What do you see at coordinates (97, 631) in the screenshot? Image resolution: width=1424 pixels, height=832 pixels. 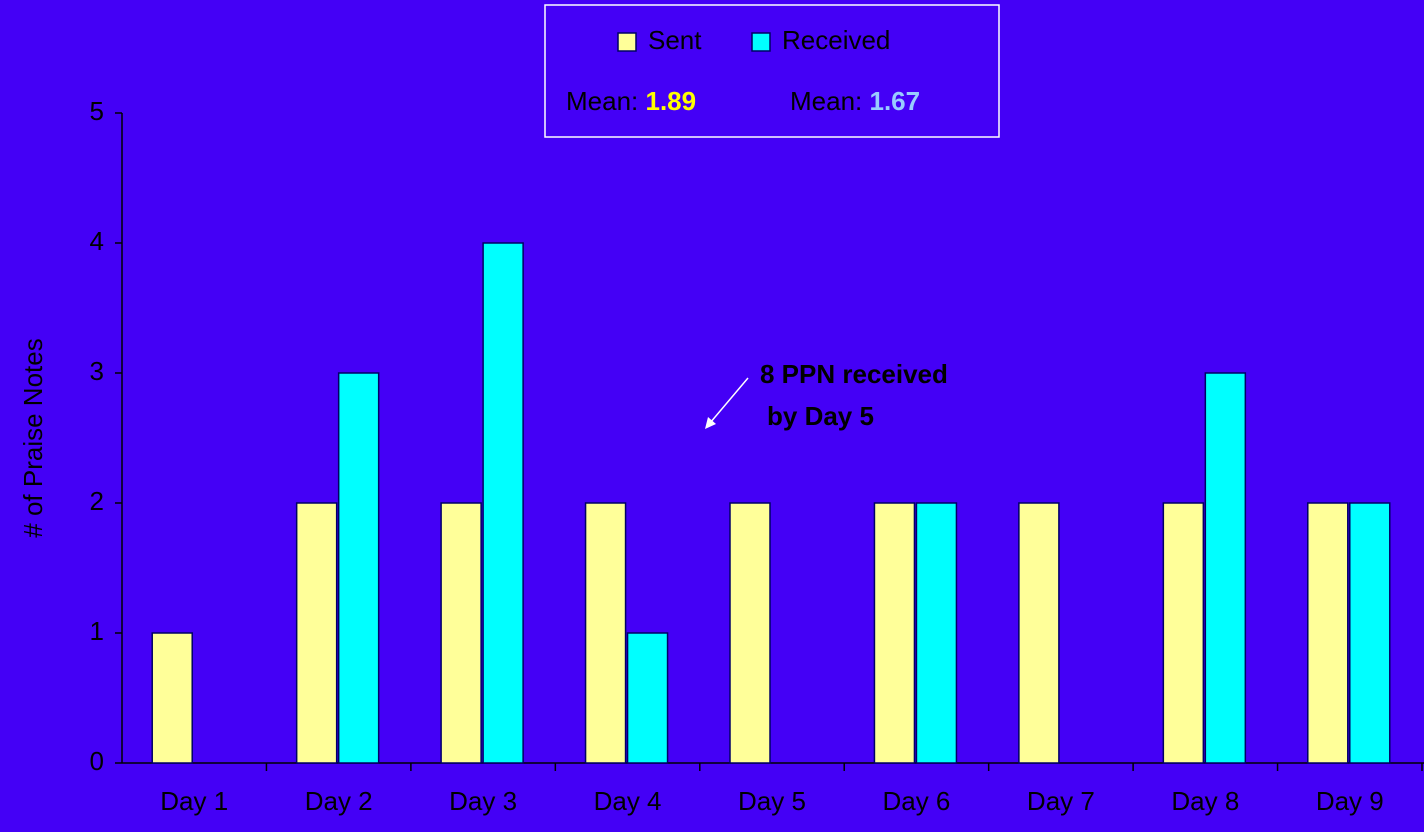 I see `y-tick-label: 1` at bounding box center [97, 631].